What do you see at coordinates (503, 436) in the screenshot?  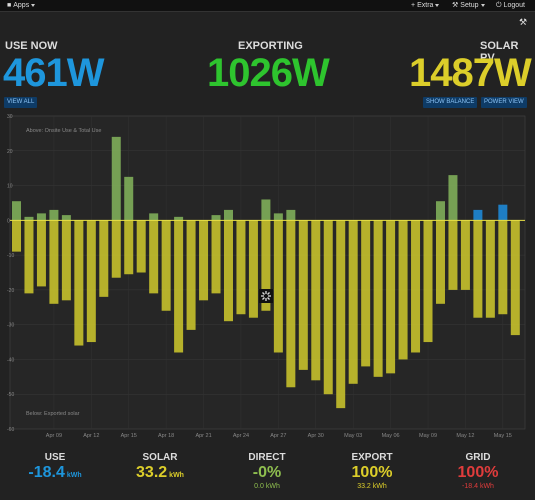 I see `x-tick-label: May 15` at bounding box center [503, 436].